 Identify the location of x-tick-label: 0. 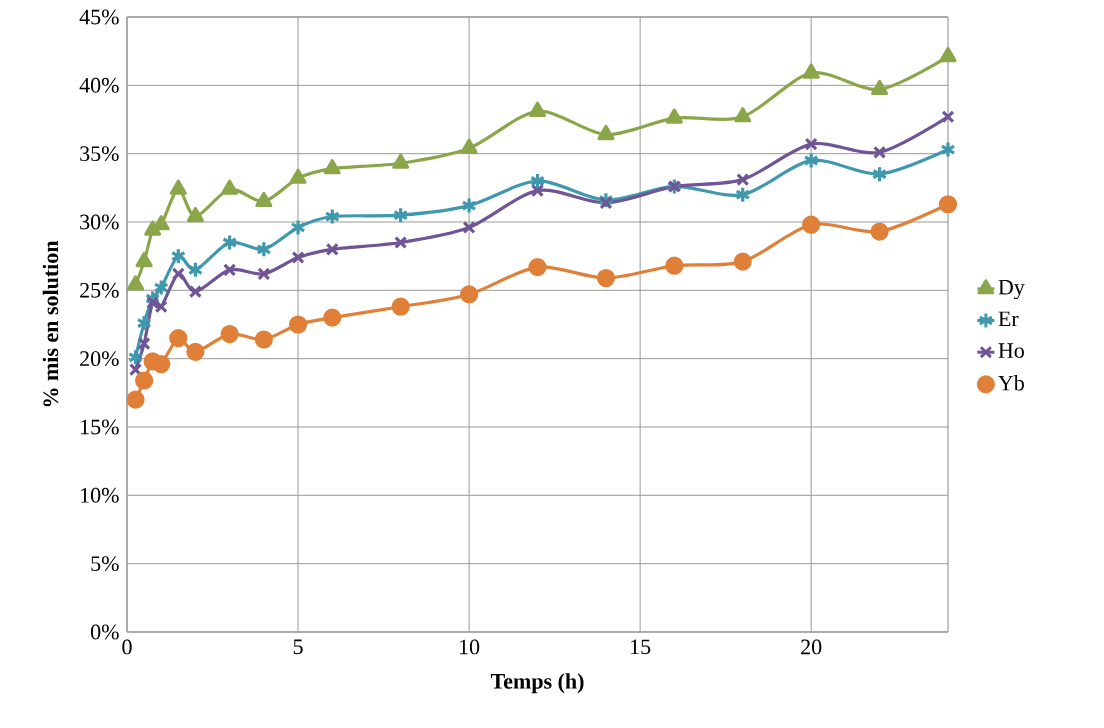
(127, 647).